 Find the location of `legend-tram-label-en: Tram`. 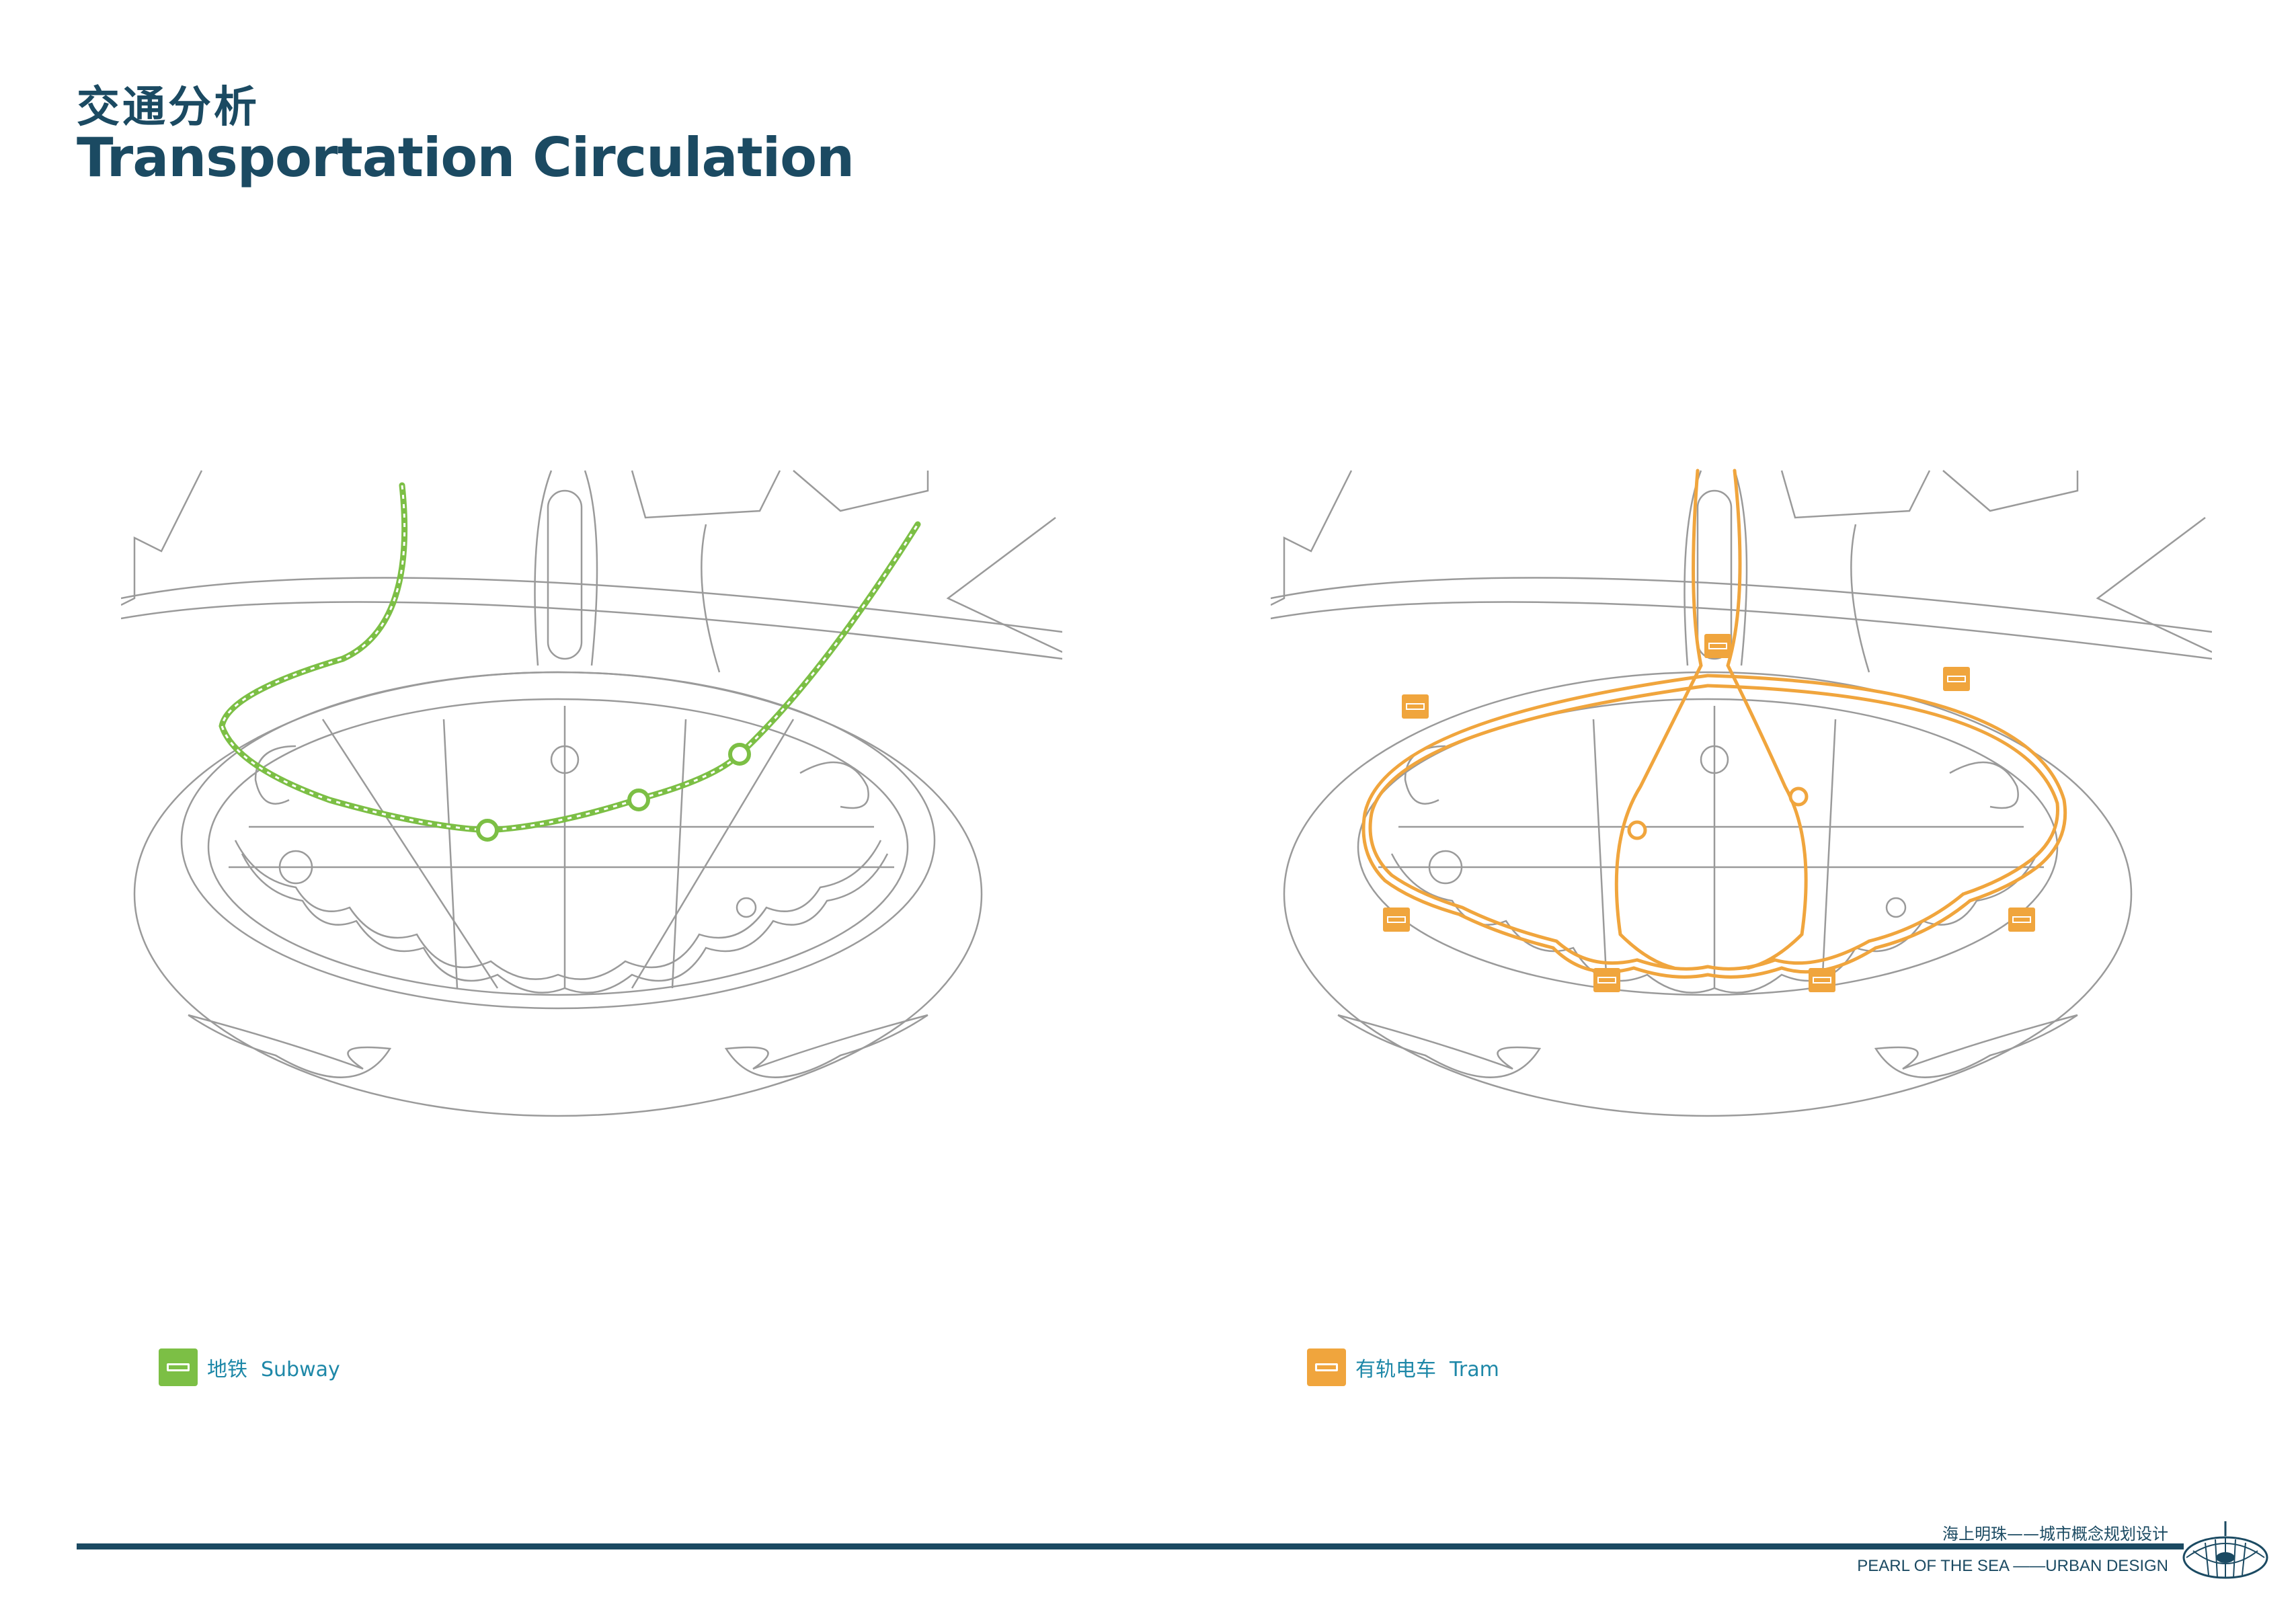

legend-tram-label-en: Tram is located at coordinates (1474, 1369).